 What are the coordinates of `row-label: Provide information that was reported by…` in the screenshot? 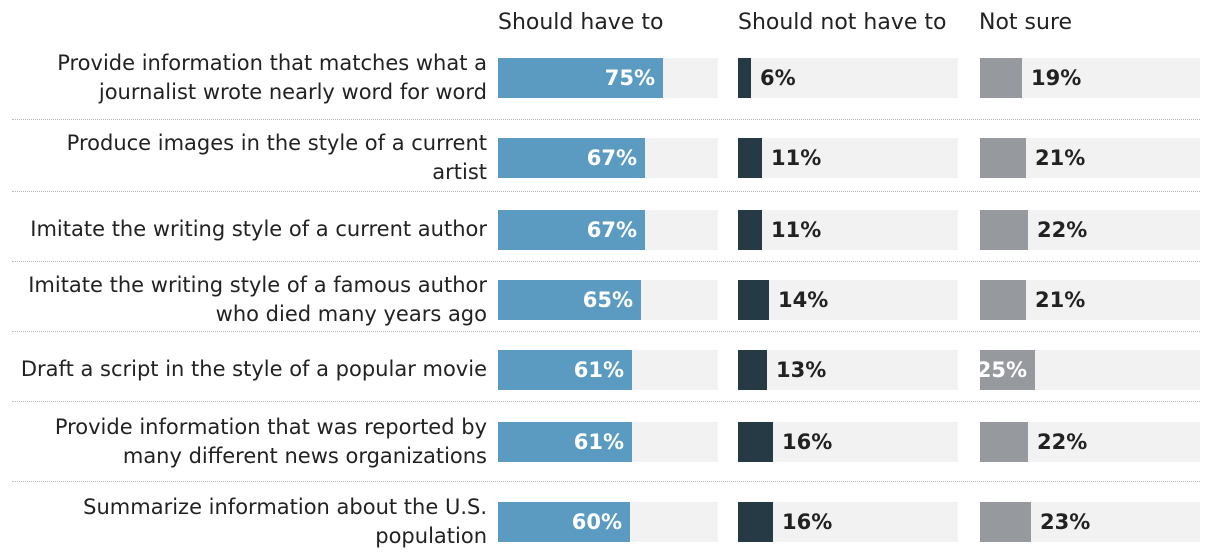 It's located at (270, 441).